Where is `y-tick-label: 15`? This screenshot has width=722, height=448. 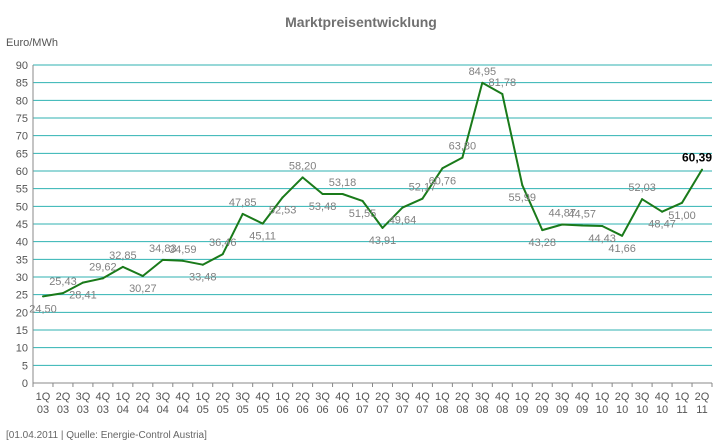 y-tick-label: 15 is located at coordinates (22, 331).